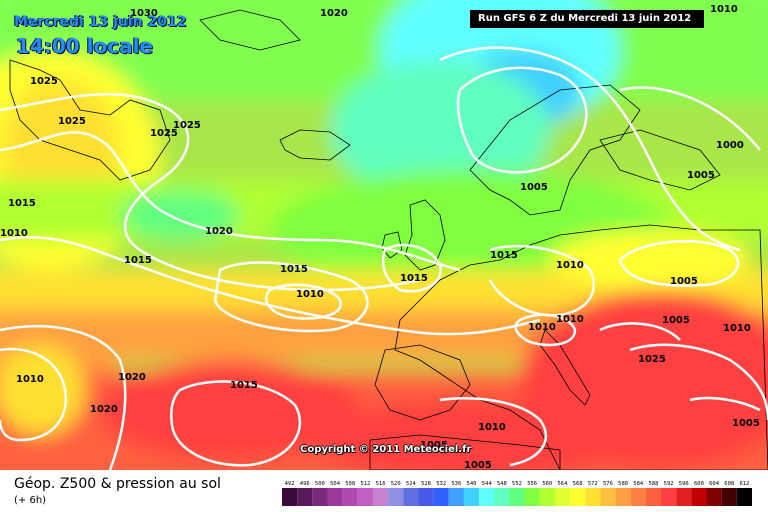 This screenshot has width=768, height=512. What do you see at coordinates (744, 484) in the screenshot?
I see `scale-label: 612` at bounding box center [744, 484].